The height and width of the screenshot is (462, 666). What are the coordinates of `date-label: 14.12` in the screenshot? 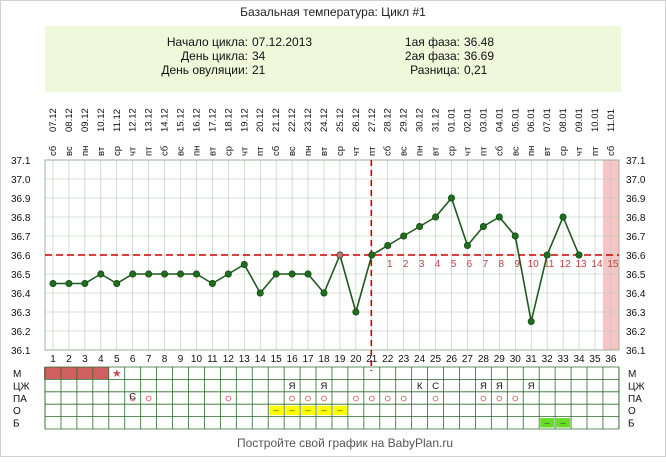 It's located at (165, 120).